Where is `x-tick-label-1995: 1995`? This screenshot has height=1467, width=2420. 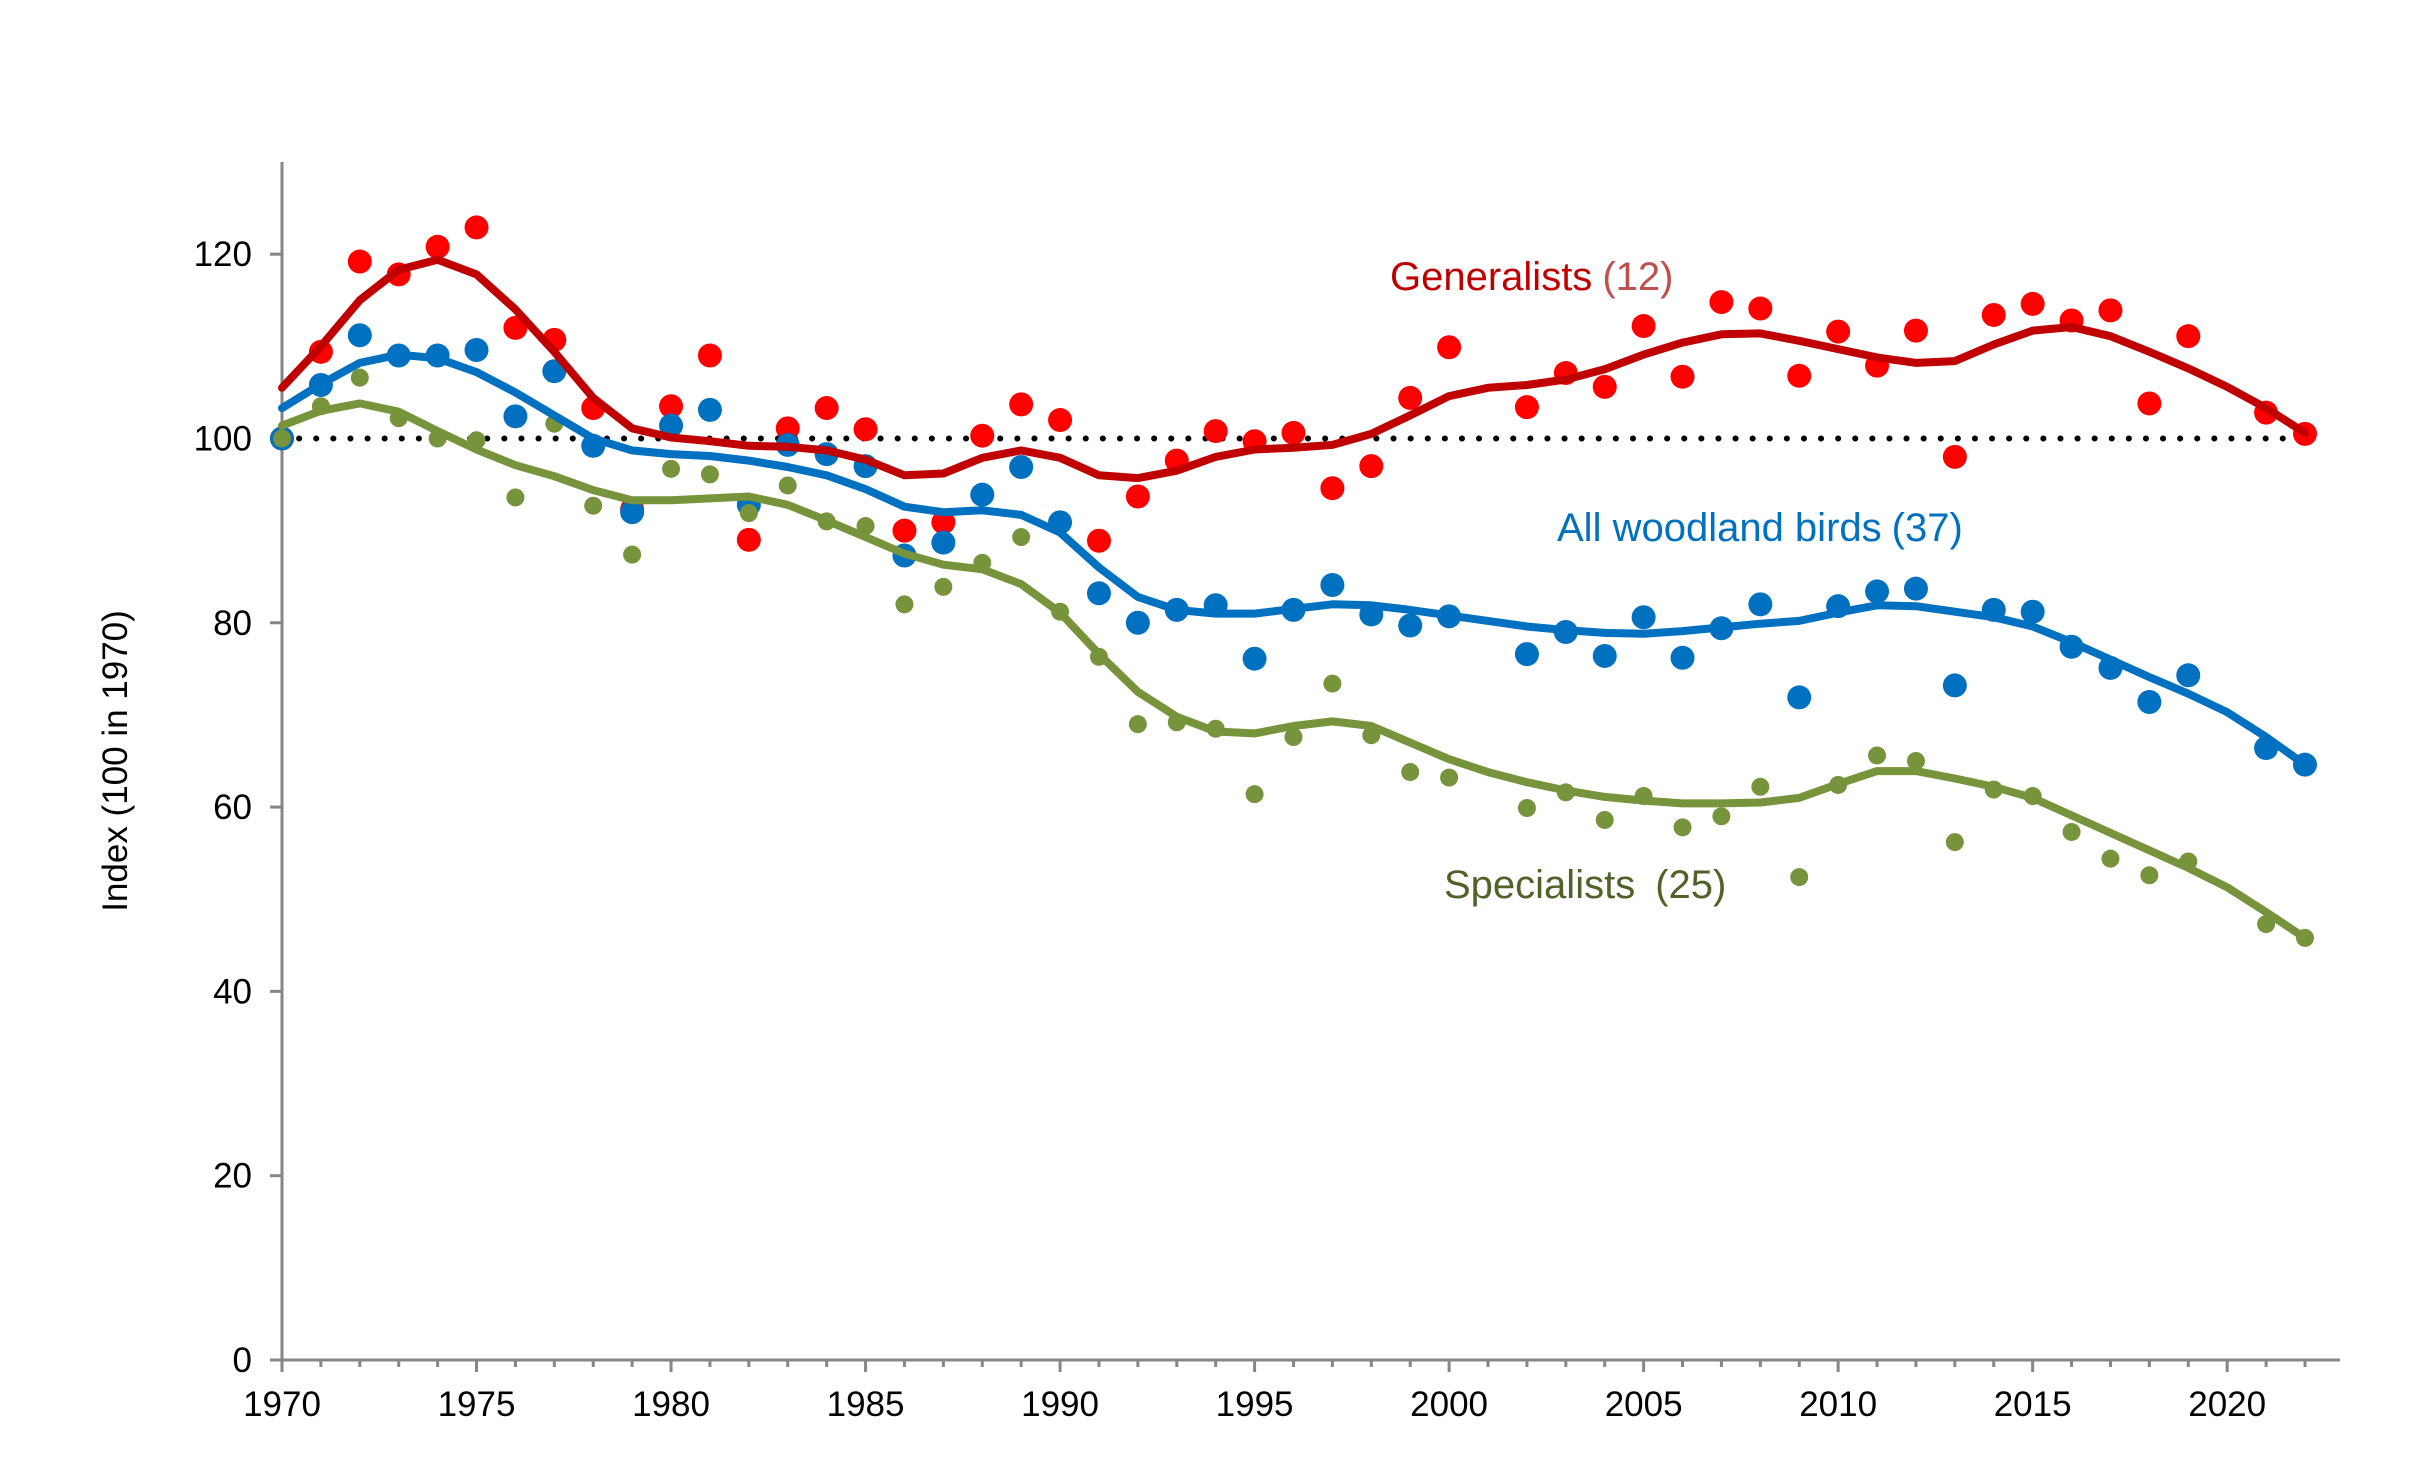 x-tick-label-1995: 1995 is located at coordinates (1255, 1404).